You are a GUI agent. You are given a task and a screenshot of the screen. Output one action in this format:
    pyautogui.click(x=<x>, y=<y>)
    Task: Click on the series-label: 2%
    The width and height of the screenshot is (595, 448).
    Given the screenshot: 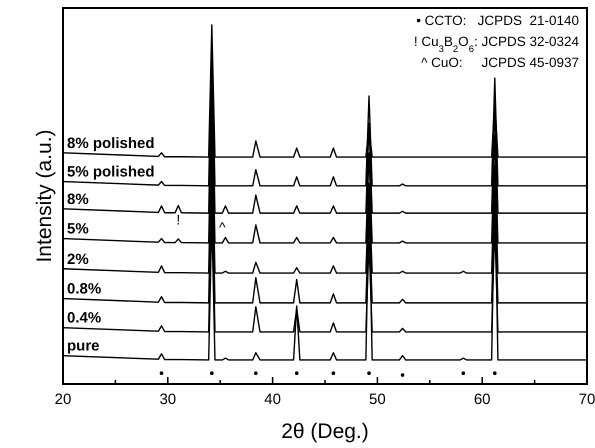 What is the action you would take?
    pyautogui.click(x=78, y=259)
    